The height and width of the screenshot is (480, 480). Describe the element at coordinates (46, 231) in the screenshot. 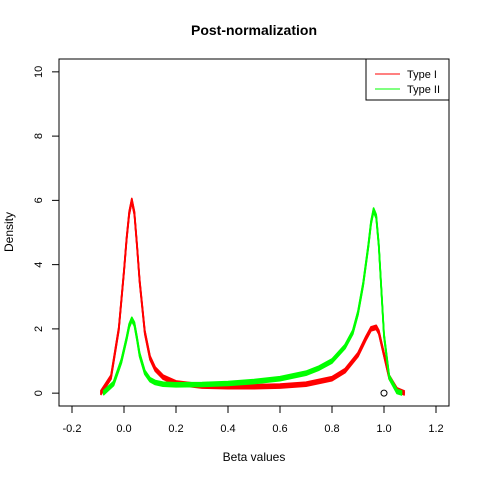

I see `y-axis: 0 2 4 6 8 10` at that location.